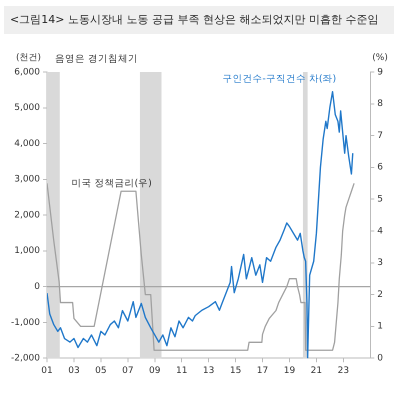 The width and height of the screenshot is (398, 420). Describe the element at coordinates (208, 371) in the screenshot. I see `x-tick-label: 13` at that location.